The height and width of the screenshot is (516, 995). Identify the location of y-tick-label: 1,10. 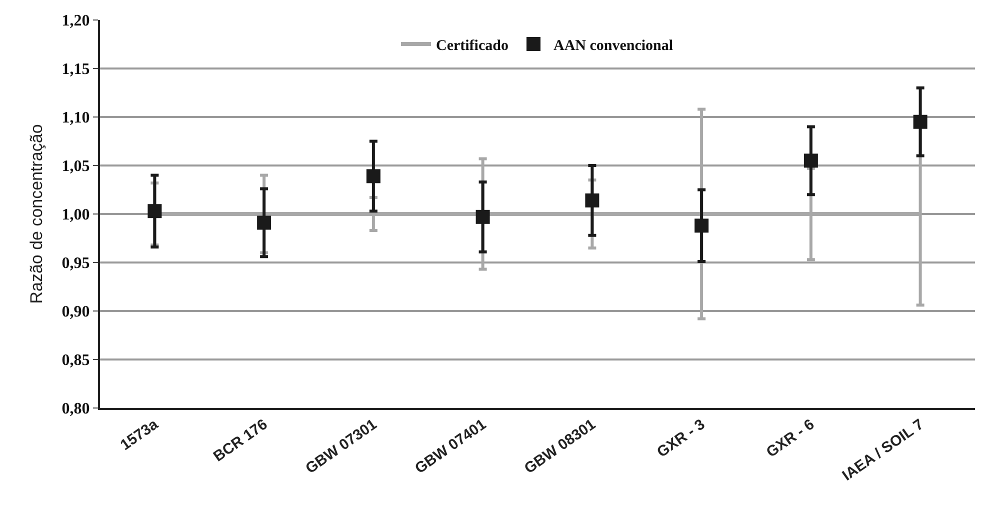
(76, 118).